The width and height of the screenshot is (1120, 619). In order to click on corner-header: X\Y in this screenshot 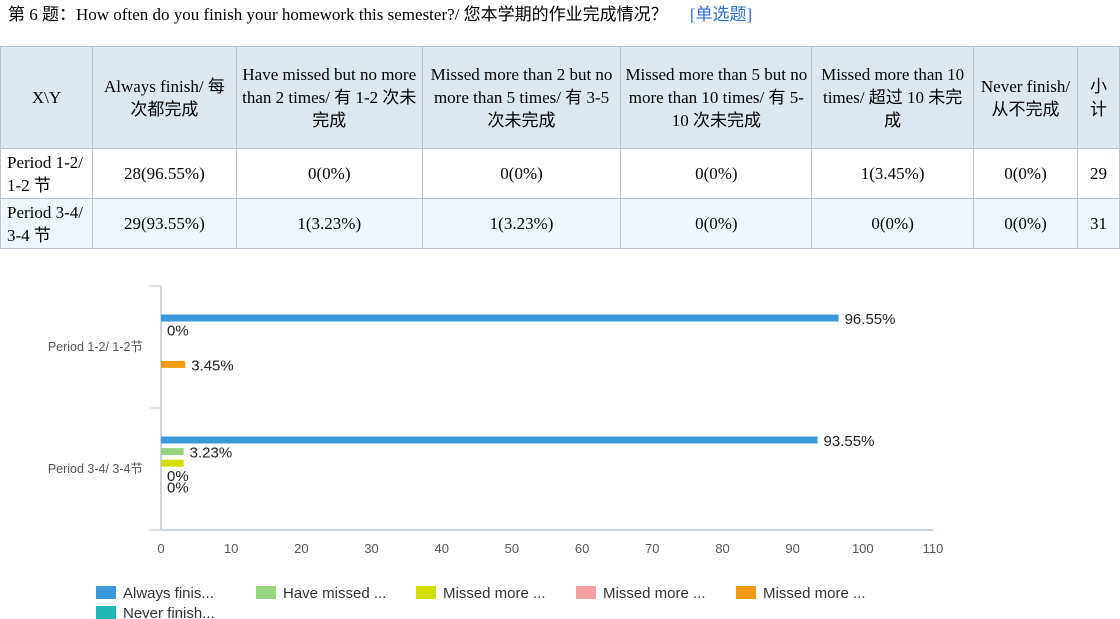, I will do `click(46, 97)`.